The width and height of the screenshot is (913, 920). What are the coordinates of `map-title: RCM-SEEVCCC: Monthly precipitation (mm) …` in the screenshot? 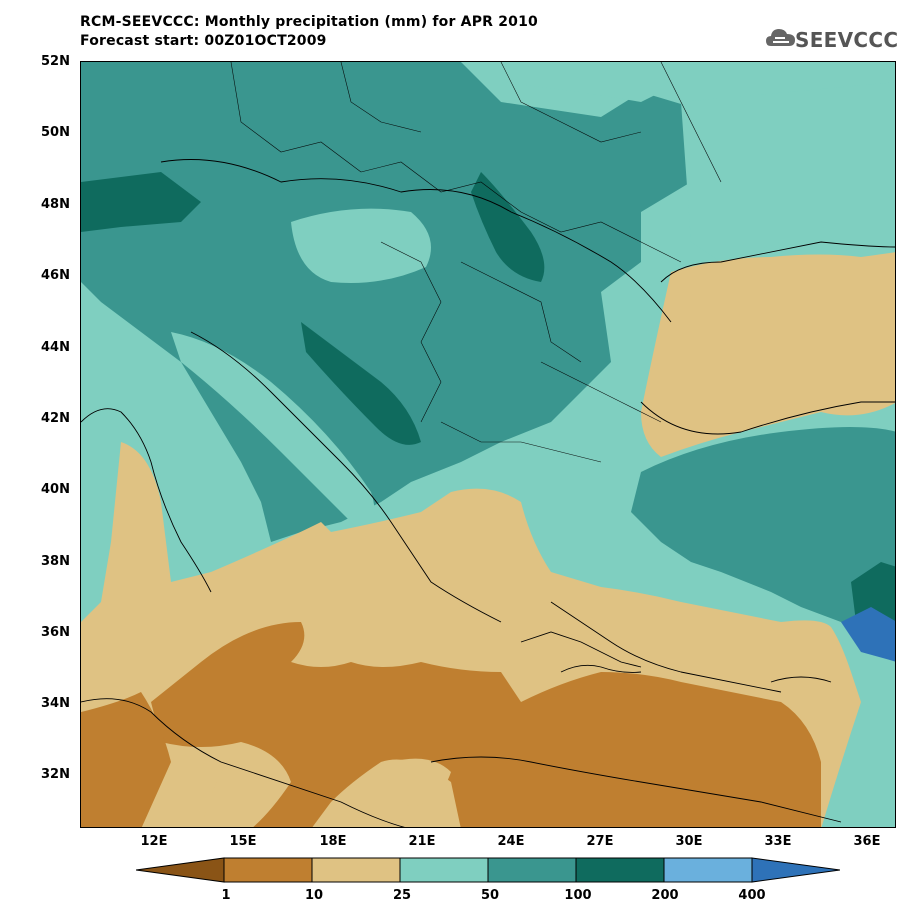 It's located at (309, 22).